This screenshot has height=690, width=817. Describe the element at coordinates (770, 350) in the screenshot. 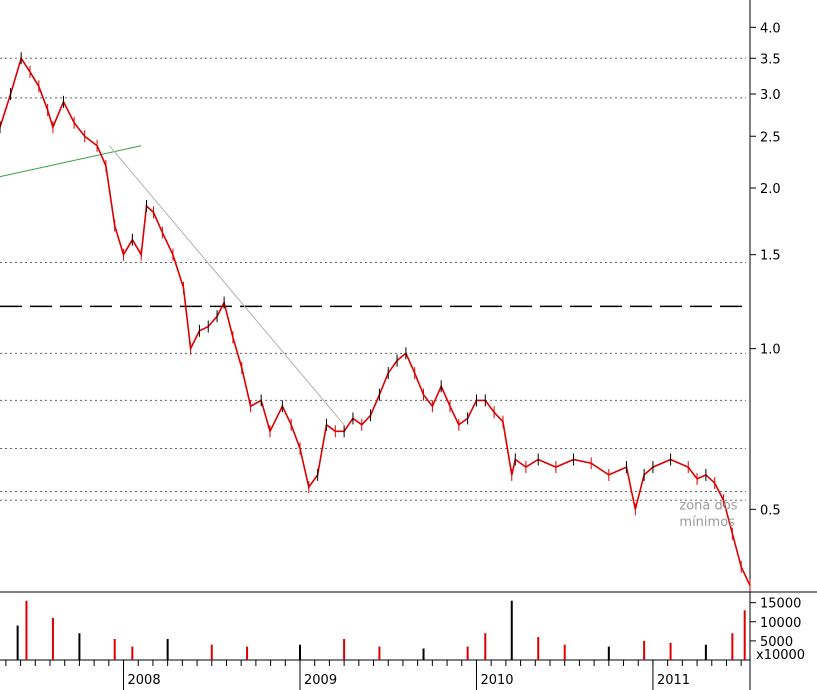

I see `price-axis-tick-label: 1.0` at that location.